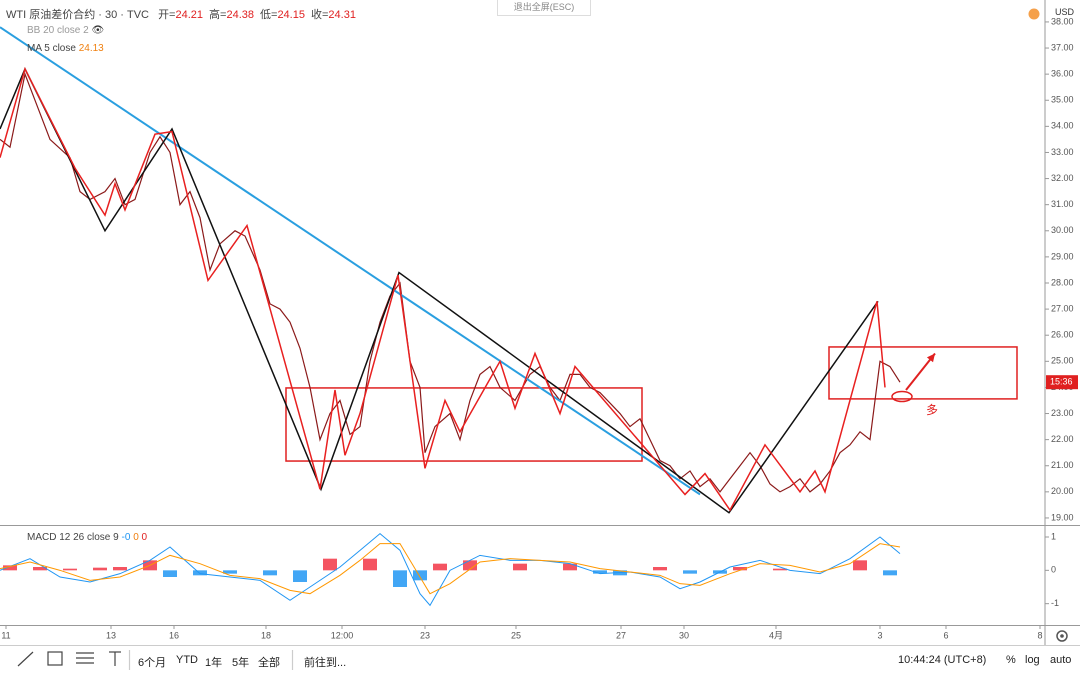  What do you see at coordinates (544, 8) in the screenshot?
I see `exit-fullscreen: 退出全屏(ESC)` at bounding box center [544, 8].